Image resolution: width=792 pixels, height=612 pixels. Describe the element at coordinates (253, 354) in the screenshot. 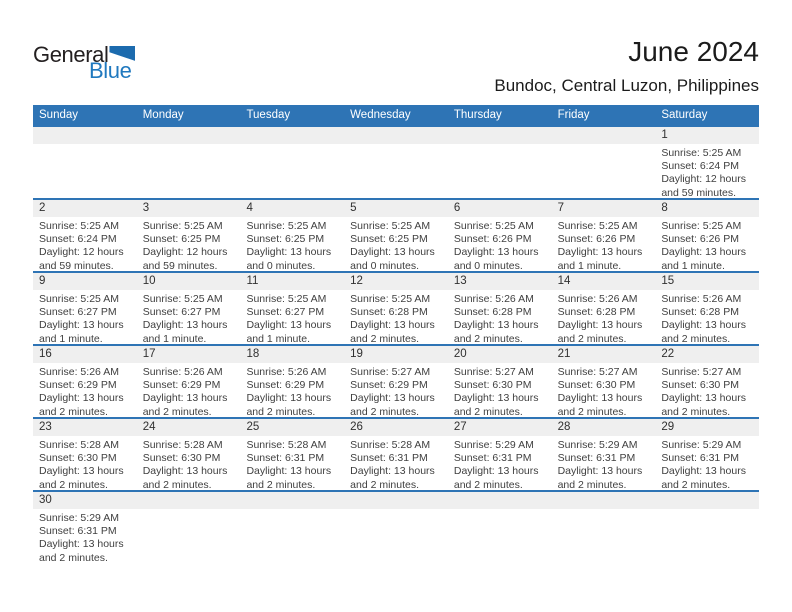

I see `day-number: 18` at that location.